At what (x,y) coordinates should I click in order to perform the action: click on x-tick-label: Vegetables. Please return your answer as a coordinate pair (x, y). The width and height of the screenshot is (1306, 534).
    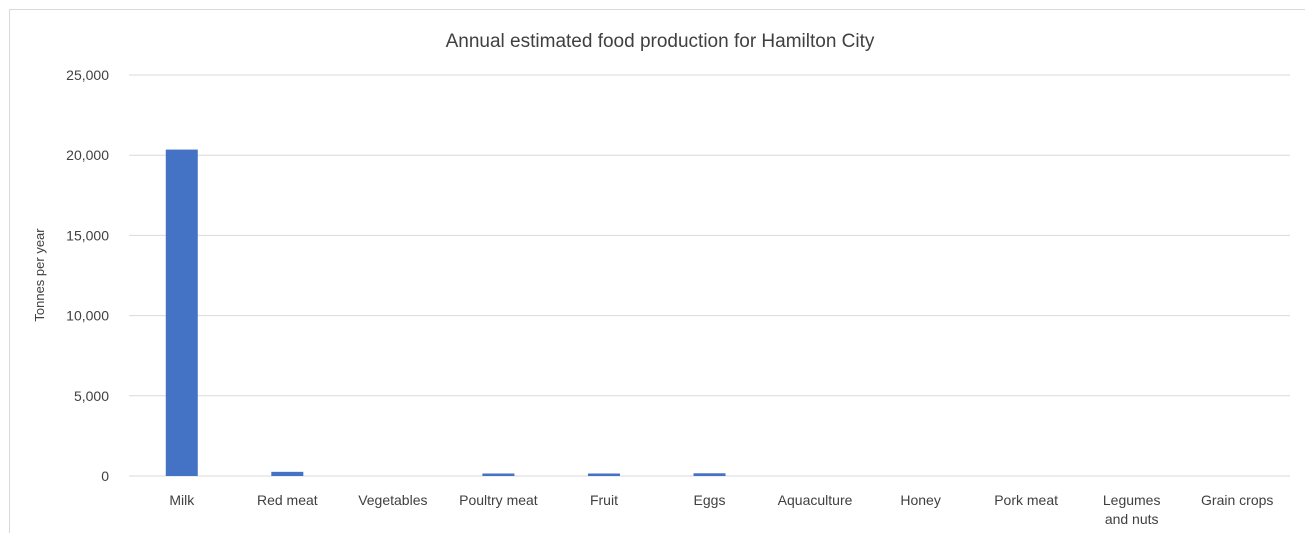
    Looking at the image, I should click on (392, 500).